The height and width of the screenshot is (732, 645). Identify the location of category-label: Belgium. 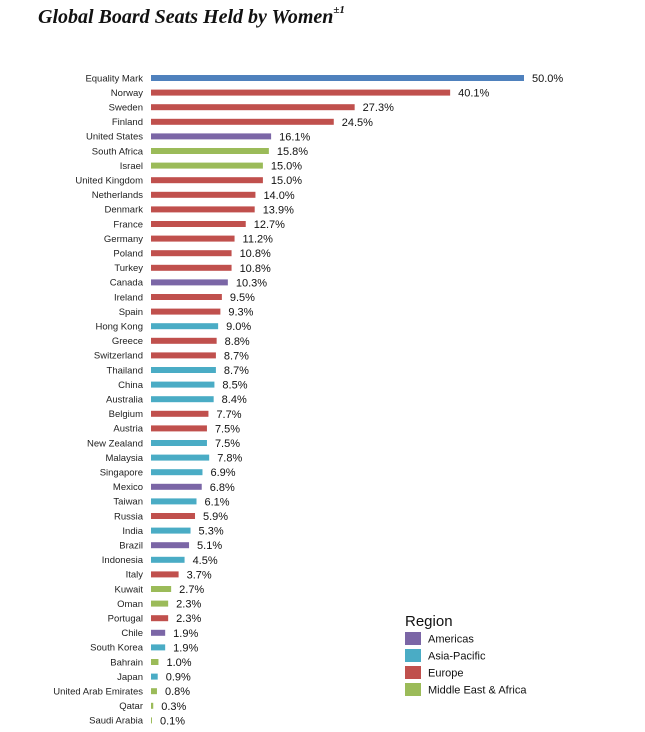
(126, 414).